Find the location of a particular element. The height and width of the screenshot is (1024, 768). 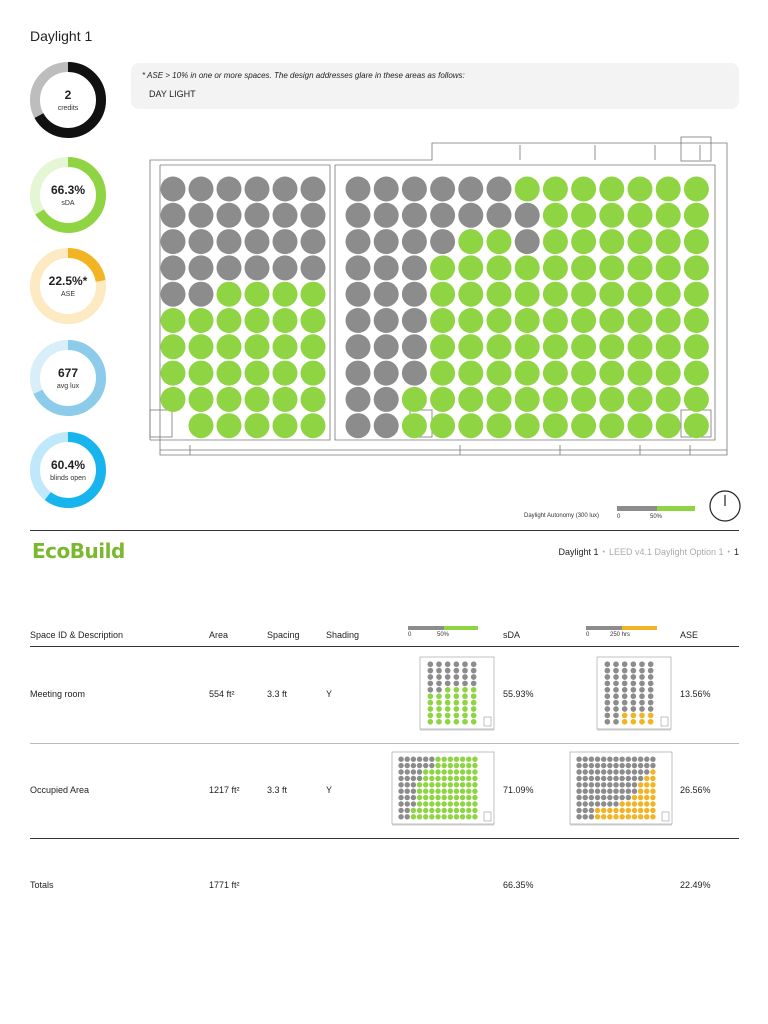

row-occupied-area-spacing: 3.3 ft is located at coordinates (277, 790).